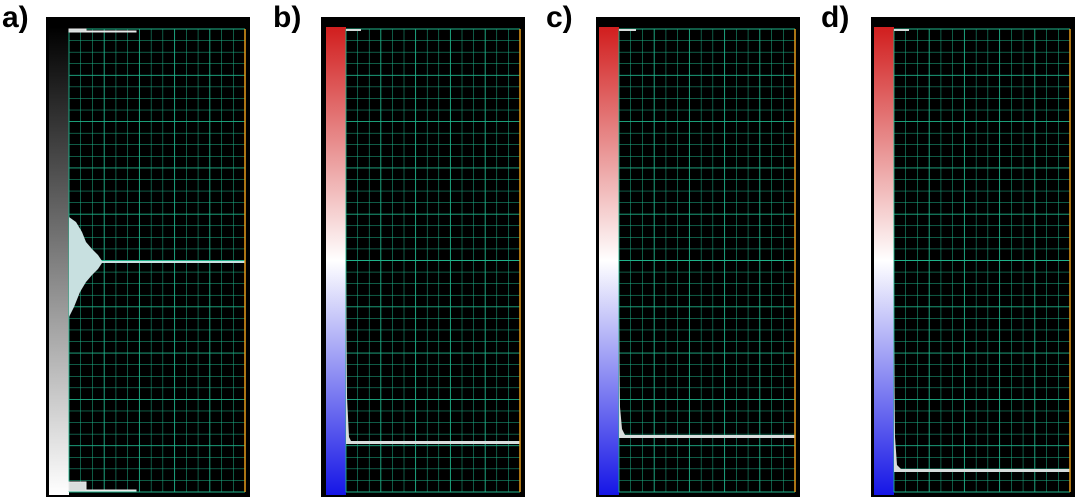 The height and width of the screenshot is (499, 1077). I want to click on panel-label-c: c), so click(559, 17).